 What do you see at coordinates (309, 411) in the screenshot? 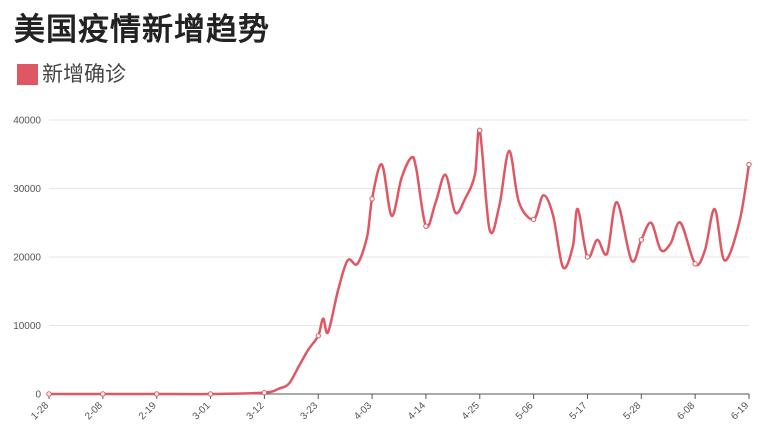
I see `x-tick-label-3-23: 3-23` at bounding box center [309, 411].